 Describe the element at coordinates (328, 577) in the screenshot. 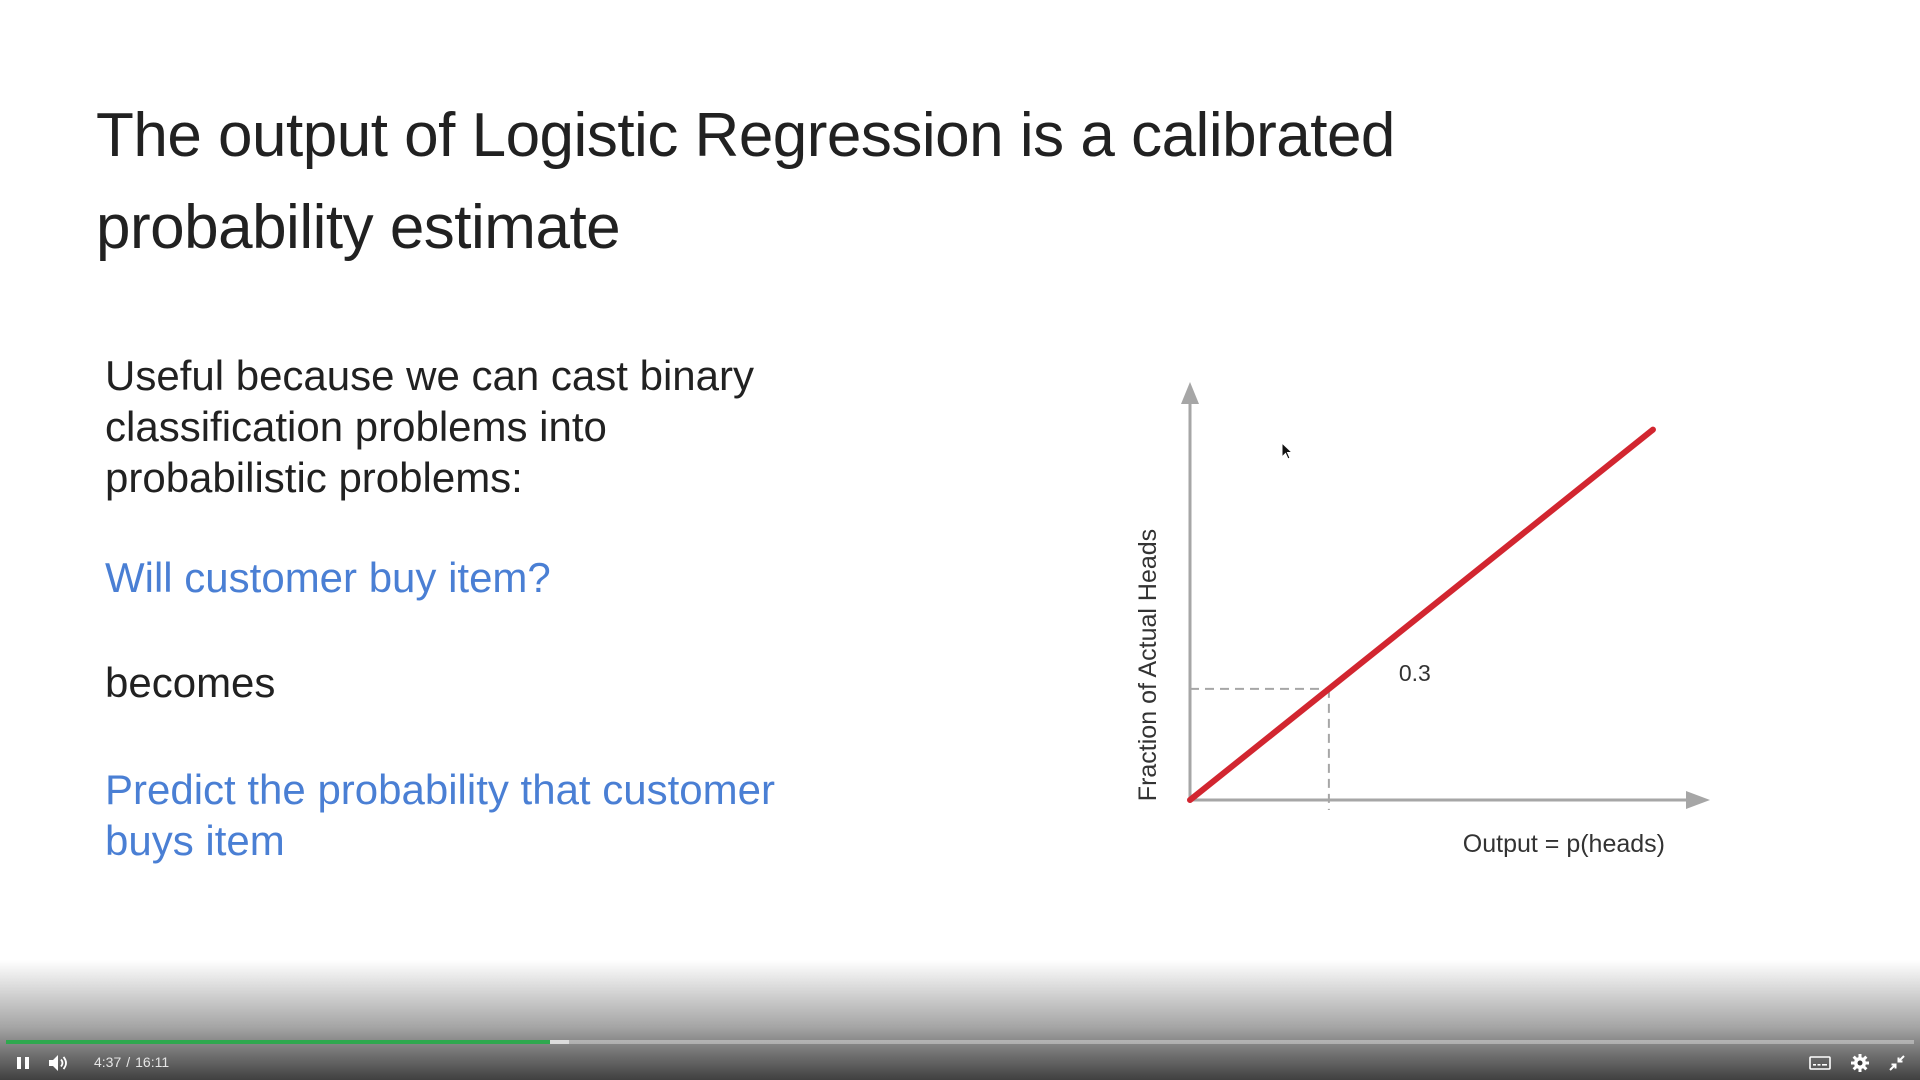

I see `question-text: Will customer buy item?` at that location.